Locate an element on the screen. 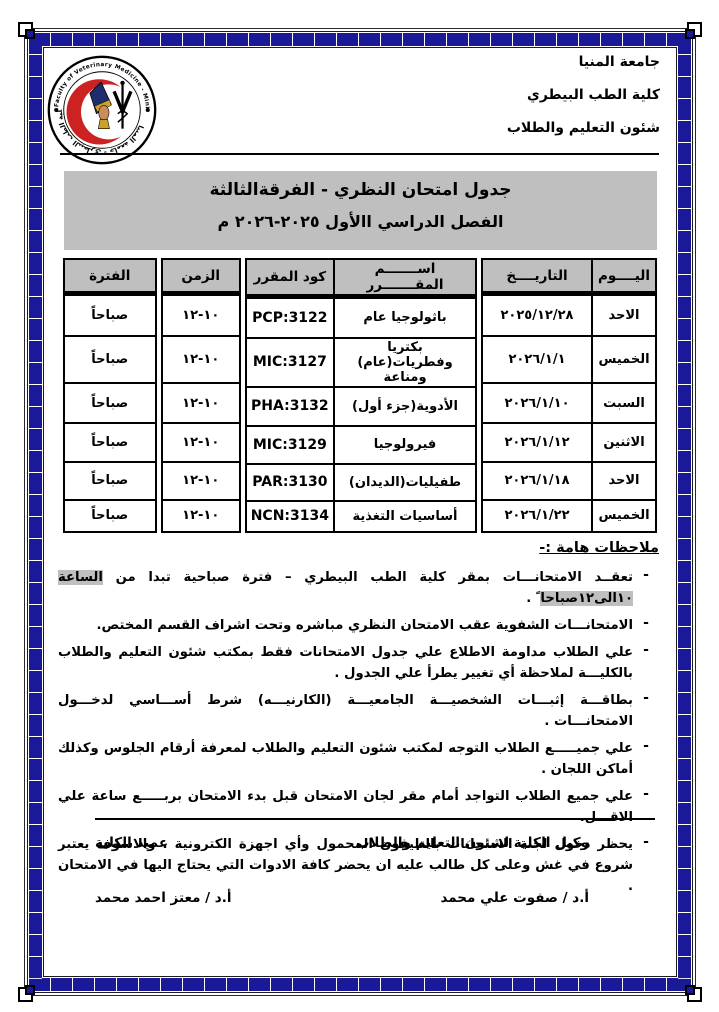  table-row: الخميس ٢٠٢٦/١/٢٢ is located at coordinates (569, 515).